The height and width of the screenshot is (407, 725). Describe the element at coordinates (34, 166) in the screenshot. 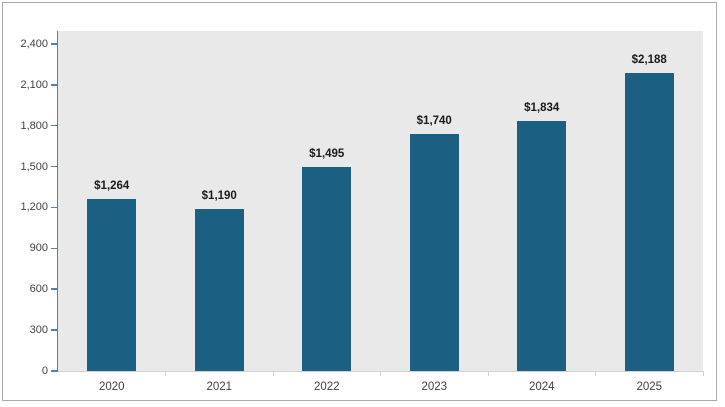

I see `y-tick-label: 1,500` at that location.